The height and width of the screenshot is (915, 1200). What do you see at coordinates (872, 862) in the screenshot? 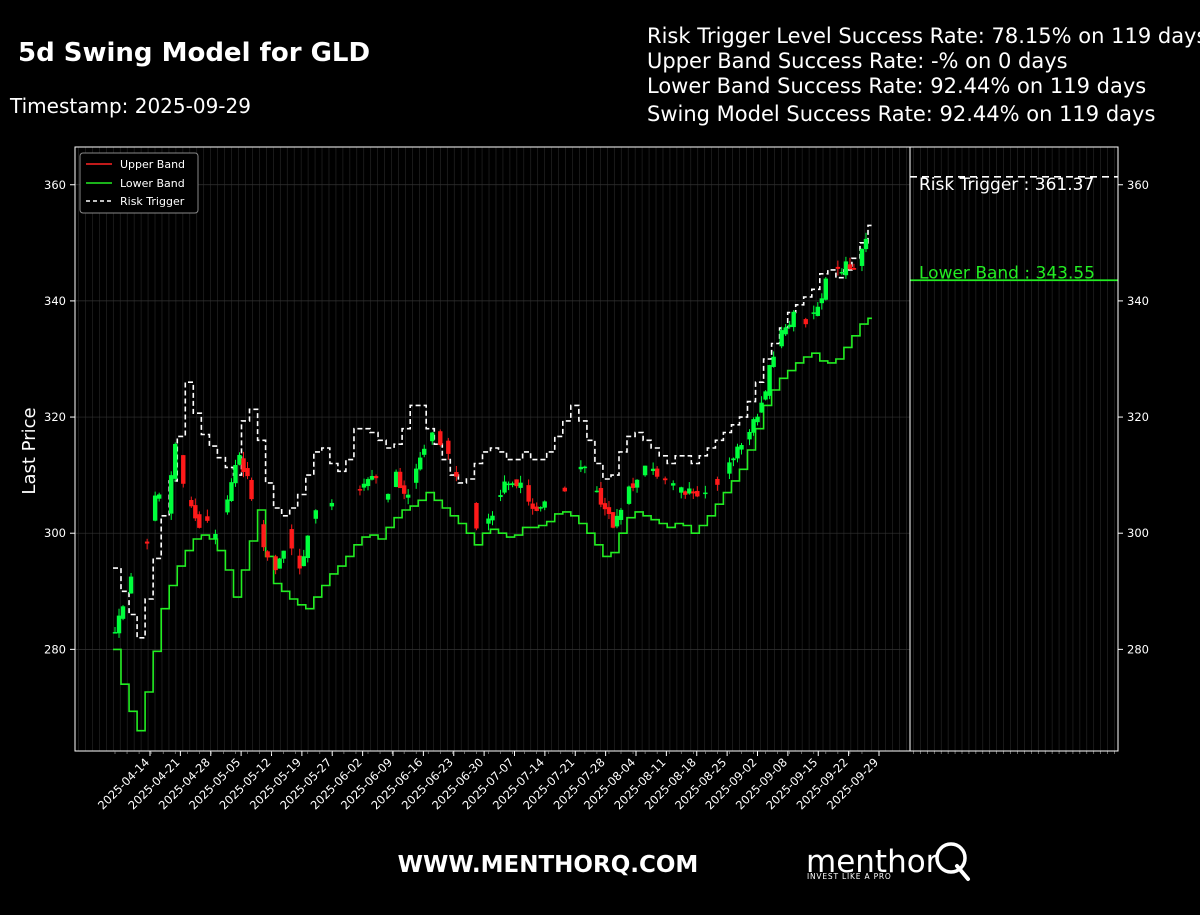
I see `logo-wordmark: menthor` at bounding box center [872, 862].